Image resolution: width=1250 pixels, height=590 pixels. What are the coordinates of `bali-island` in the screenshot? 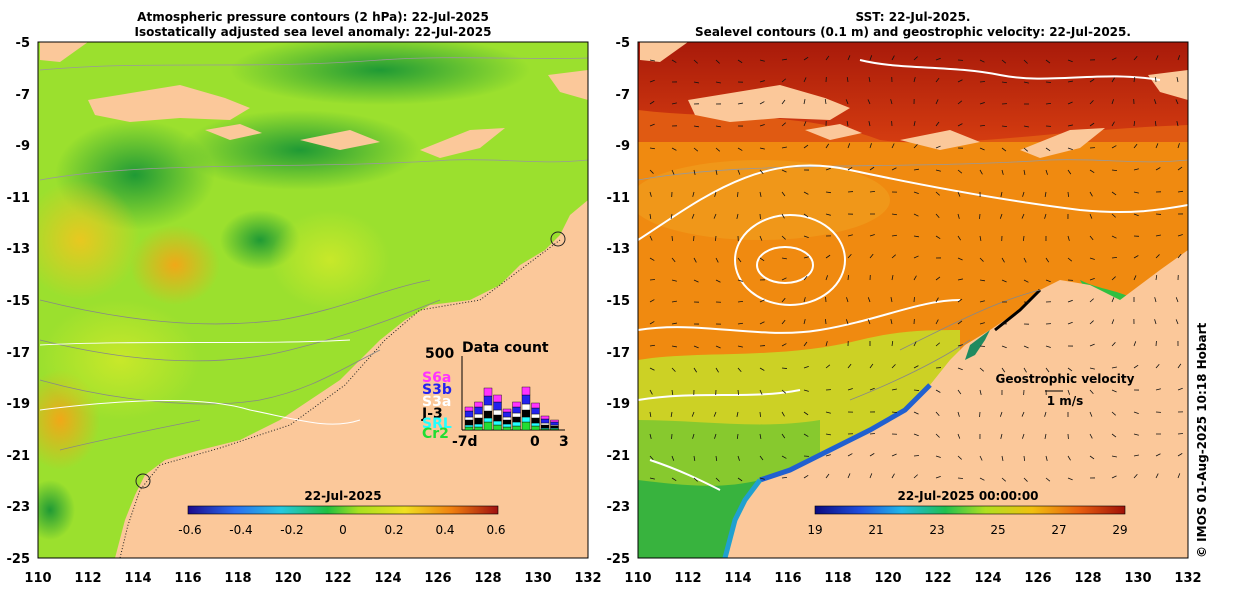 It's located at (233, 132).